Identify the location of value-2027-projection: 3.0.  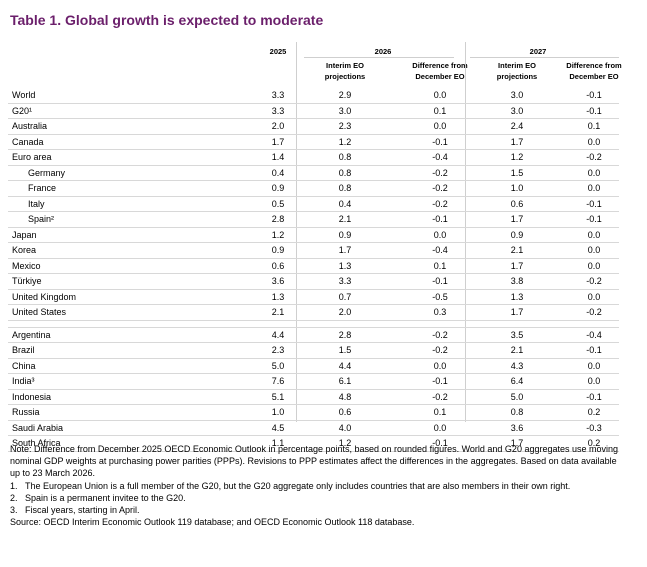
(517, 110).